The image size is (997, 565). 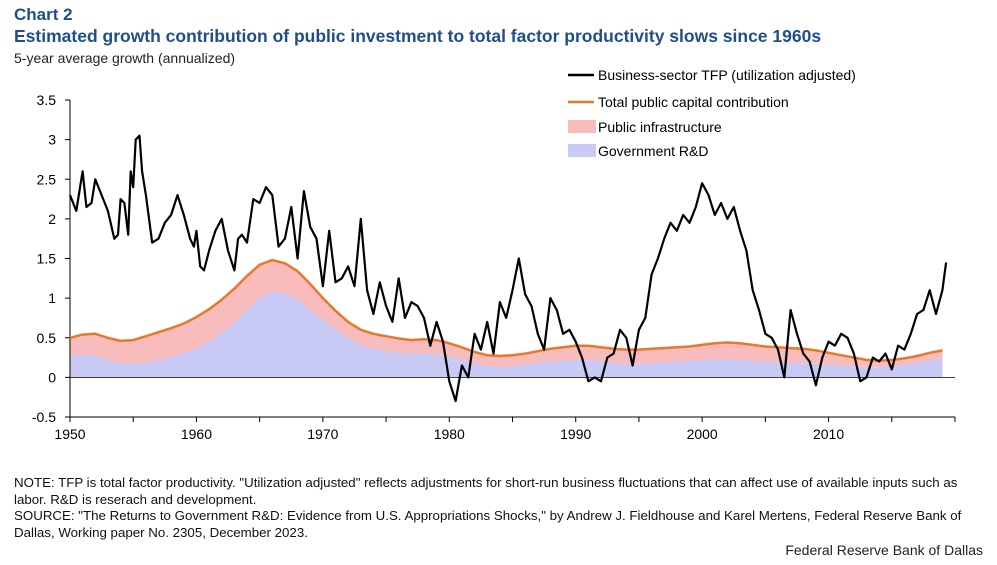 I want to click on x-tick-label: 1980, so click(x=449, y=434).